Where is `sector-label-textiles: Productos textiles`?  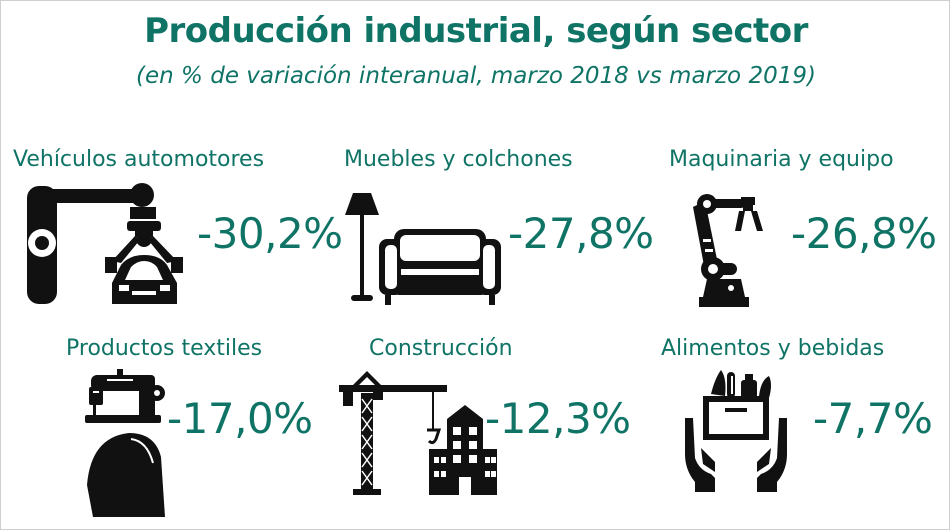
sector-label-textiles: Productos textiles is located at coordinates (164, 348).